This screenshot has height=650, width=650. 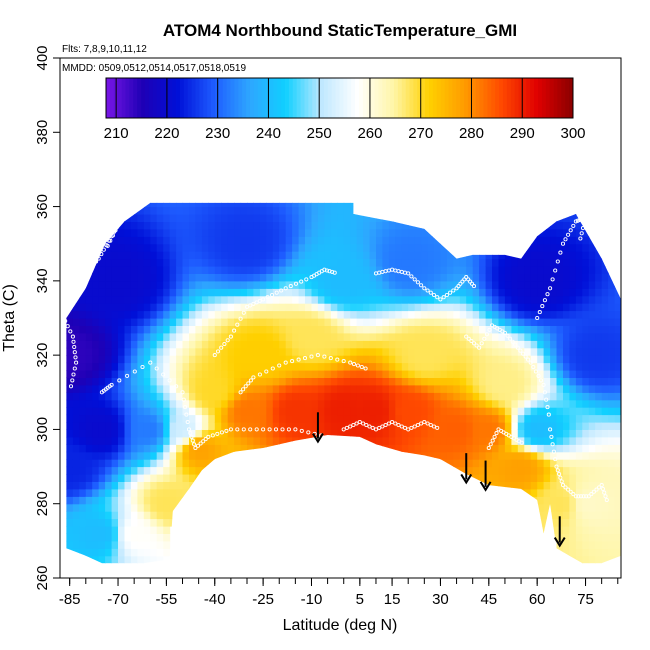 What do you see at coordinates (118, 599) in the screenshot?
I see `x-tick-label: -70` at bounding box center [118, 599].